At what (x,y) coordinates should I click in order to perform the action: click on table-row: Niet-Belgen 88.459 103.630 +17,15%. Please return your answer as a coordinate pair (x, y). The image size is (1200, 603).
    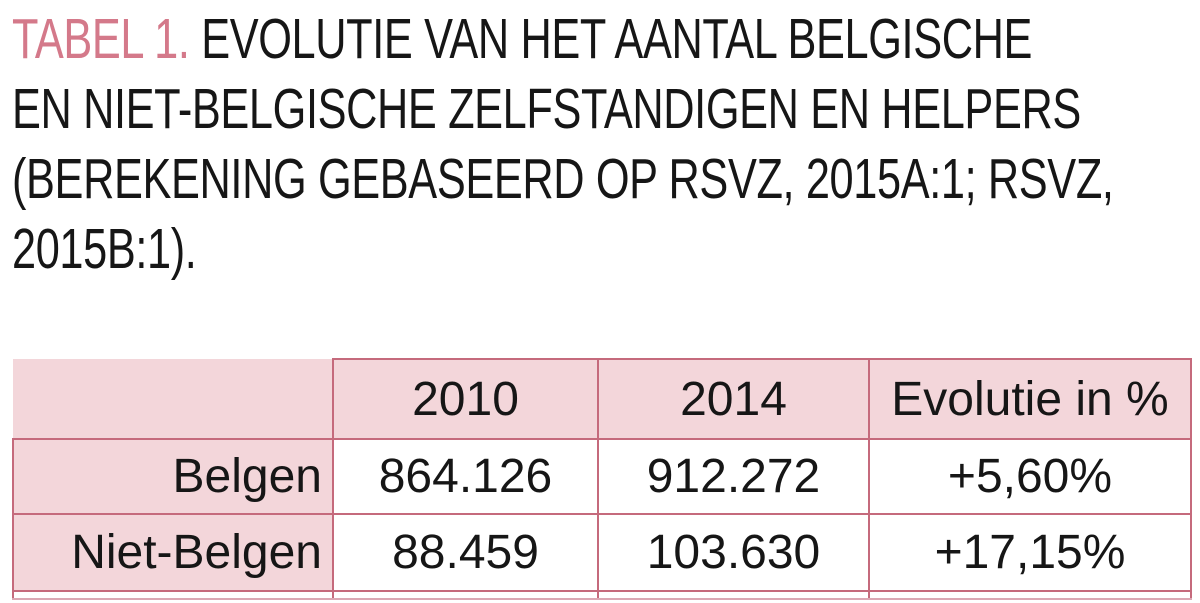
    Looking at the image, I should click on (602, 552).